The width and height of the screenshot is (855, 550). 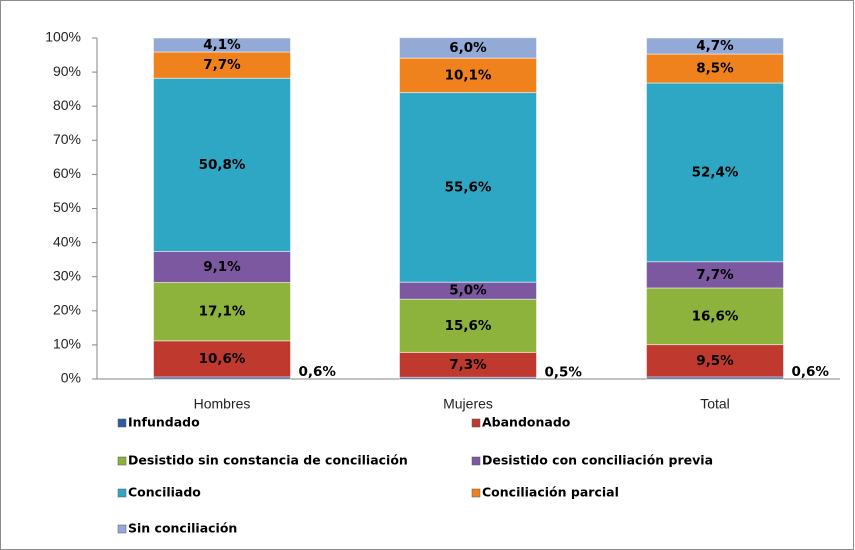 I want to click on value-label: 55,6%, so click(x=468, y=187).